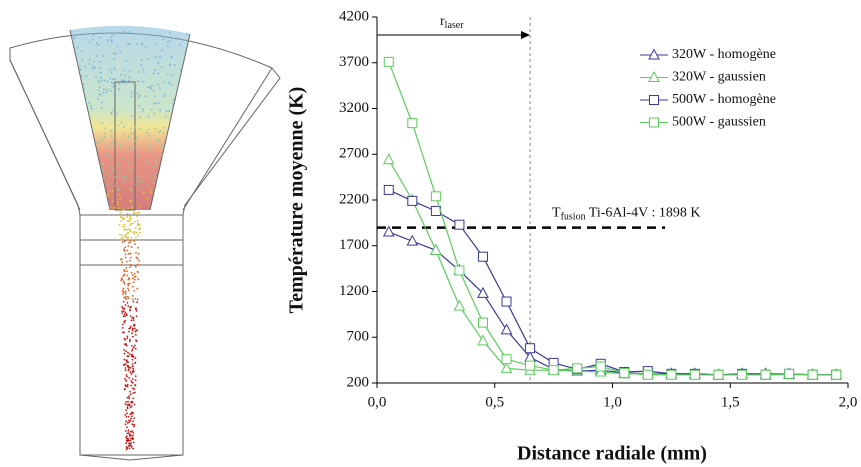 Image resolution: width=861 pixels, height=467 pixels. What do you see at coordinates (577, 368) in the screenshot?
I see `square-marker` at bounding box center [577, 368].